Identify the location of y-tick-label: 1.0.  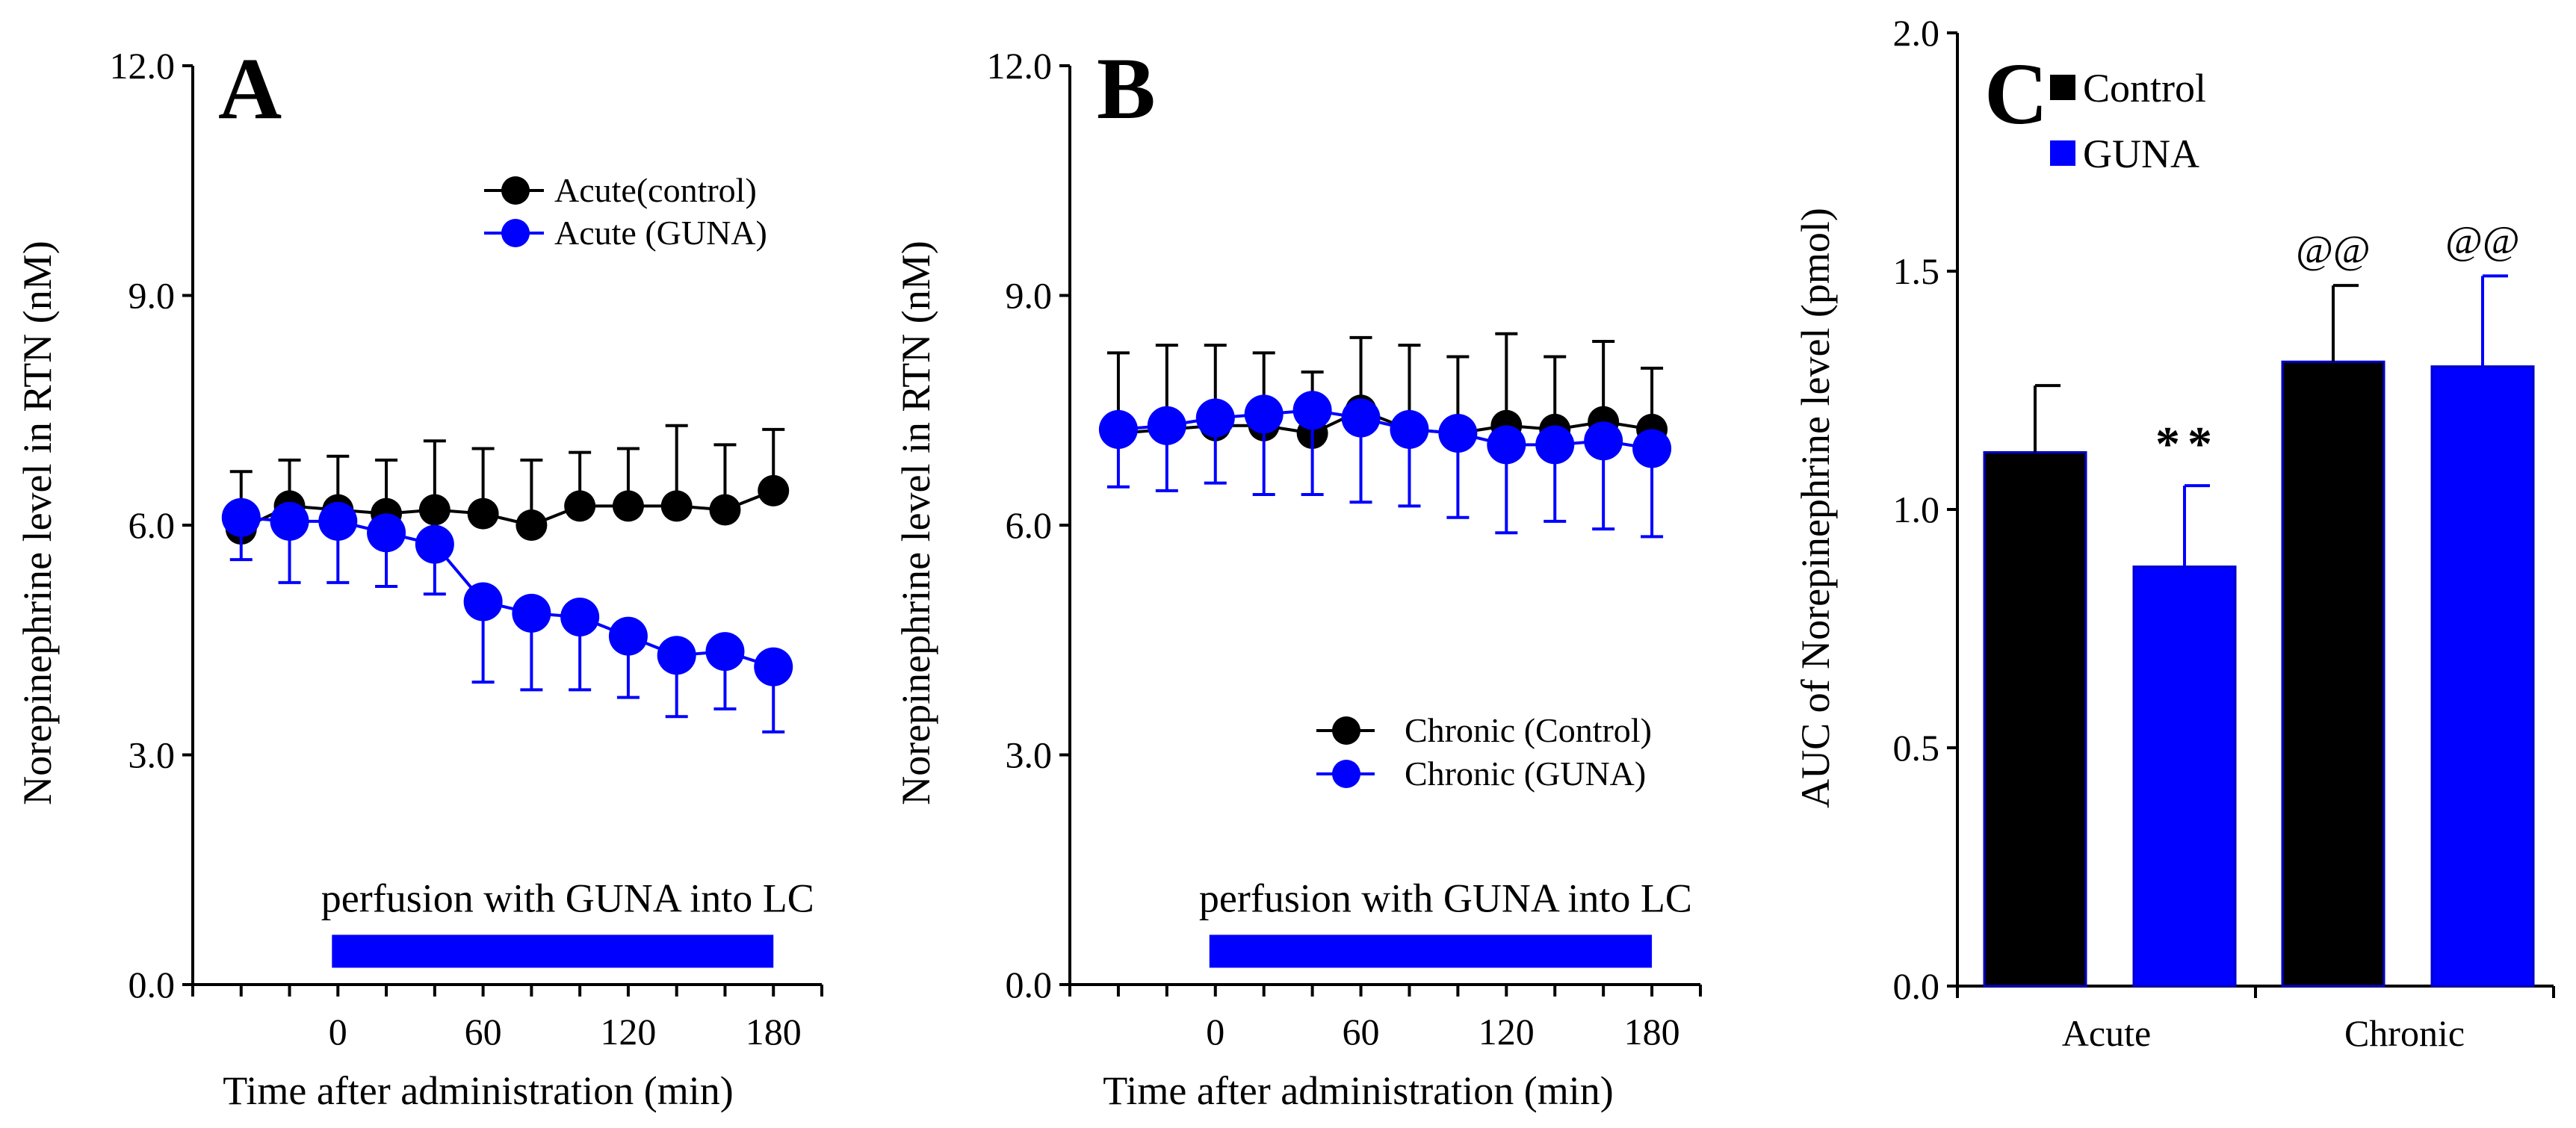
(1916, 510).